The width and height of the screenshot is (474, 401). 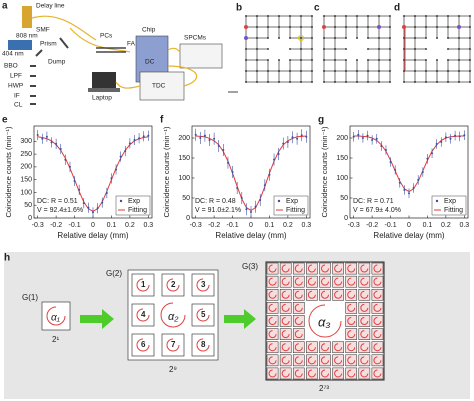 I want to click on y-tick-label: 200, so click(x=342, y=138).